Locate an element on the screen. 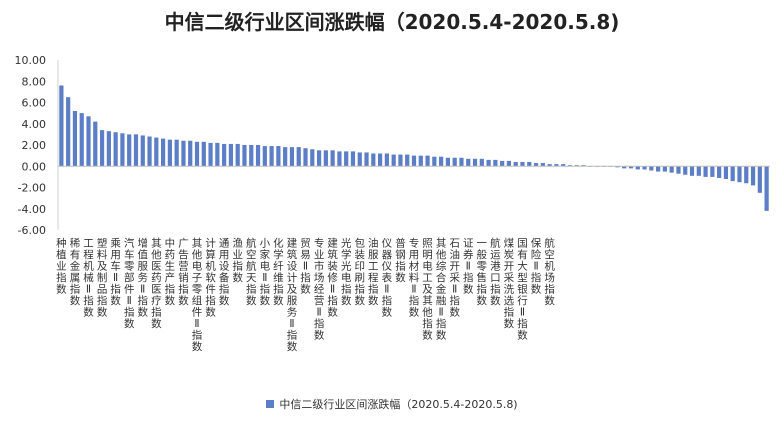 The height and width of the screenshot is (424, 784). x-tick-label: 化学纤维指数 is located at coordinates (278, 272).